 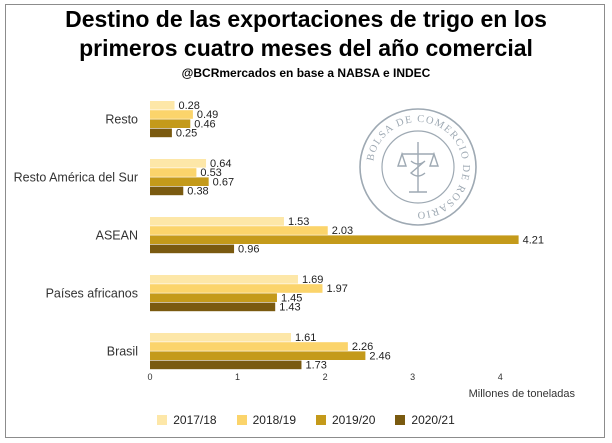 I want to click on data-label: 0.53, so click(x=210, y=173).